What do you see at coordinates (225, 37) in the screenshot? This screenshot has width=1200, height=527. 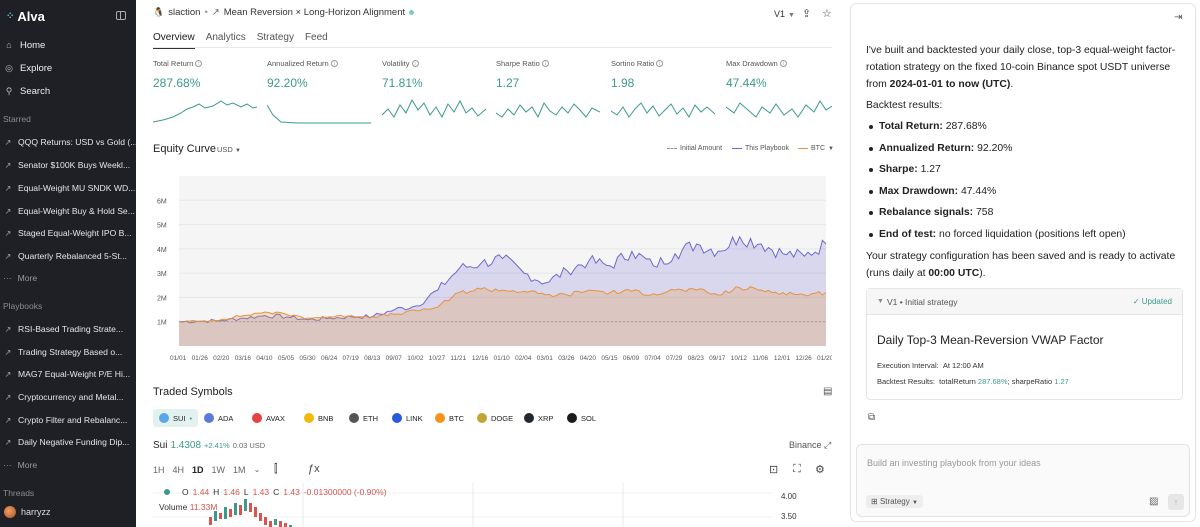 I see `tab-analytics: Analytics` at bounding box center [225, 37].